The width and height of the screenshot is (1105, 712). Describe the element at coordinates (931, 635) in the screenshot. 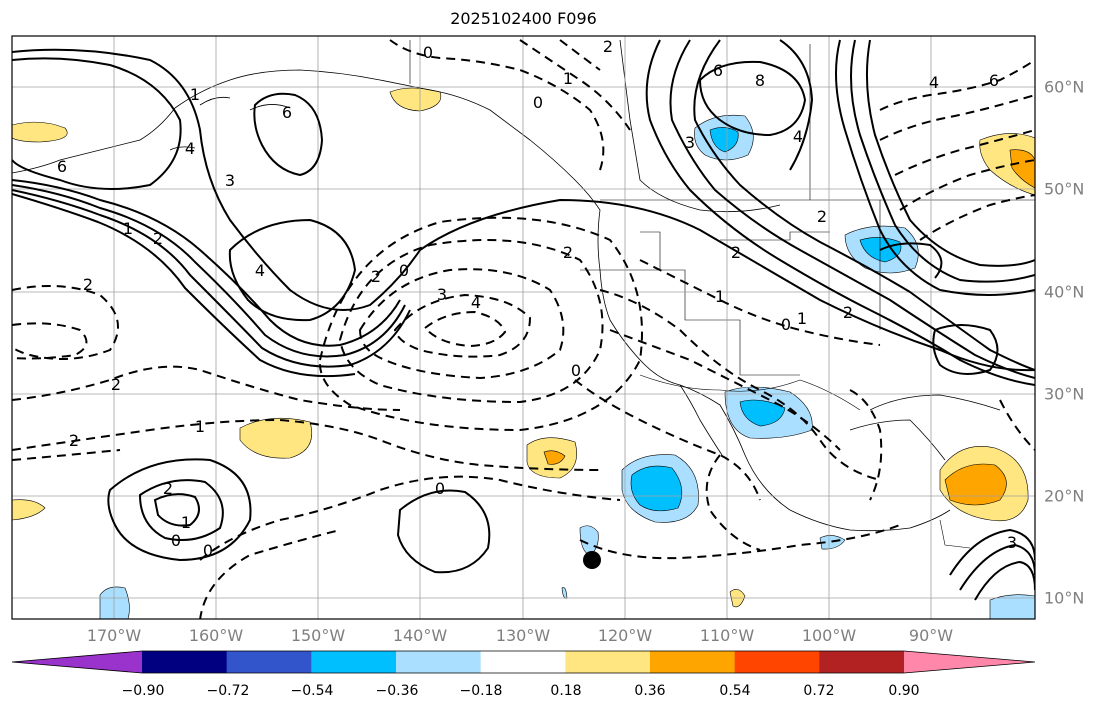

I see `lon-label: 90°W` at that location.